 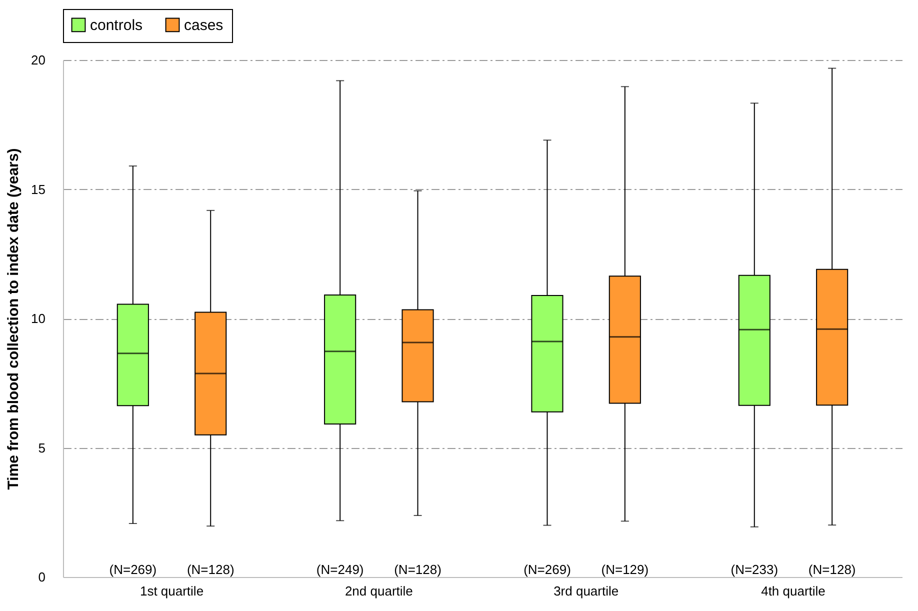 I want to click on y-tick-label: 20, so click(x=38, y=60).